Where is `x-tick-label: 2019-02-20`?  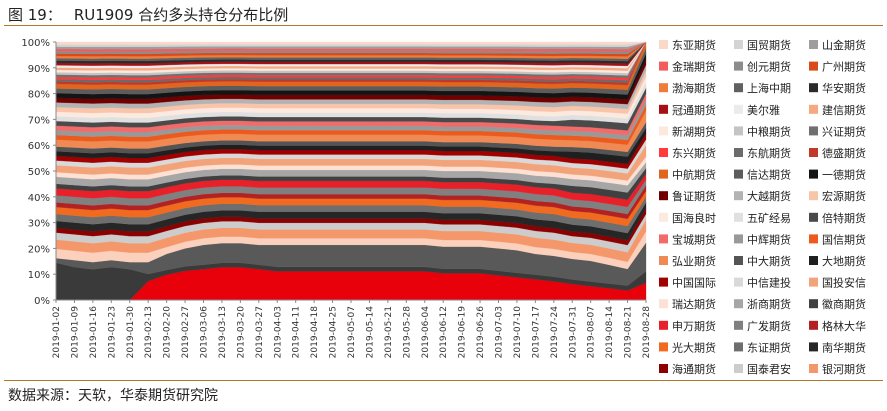
x-tick-label: 2019-02-20 is located at coordinates (168, 332).